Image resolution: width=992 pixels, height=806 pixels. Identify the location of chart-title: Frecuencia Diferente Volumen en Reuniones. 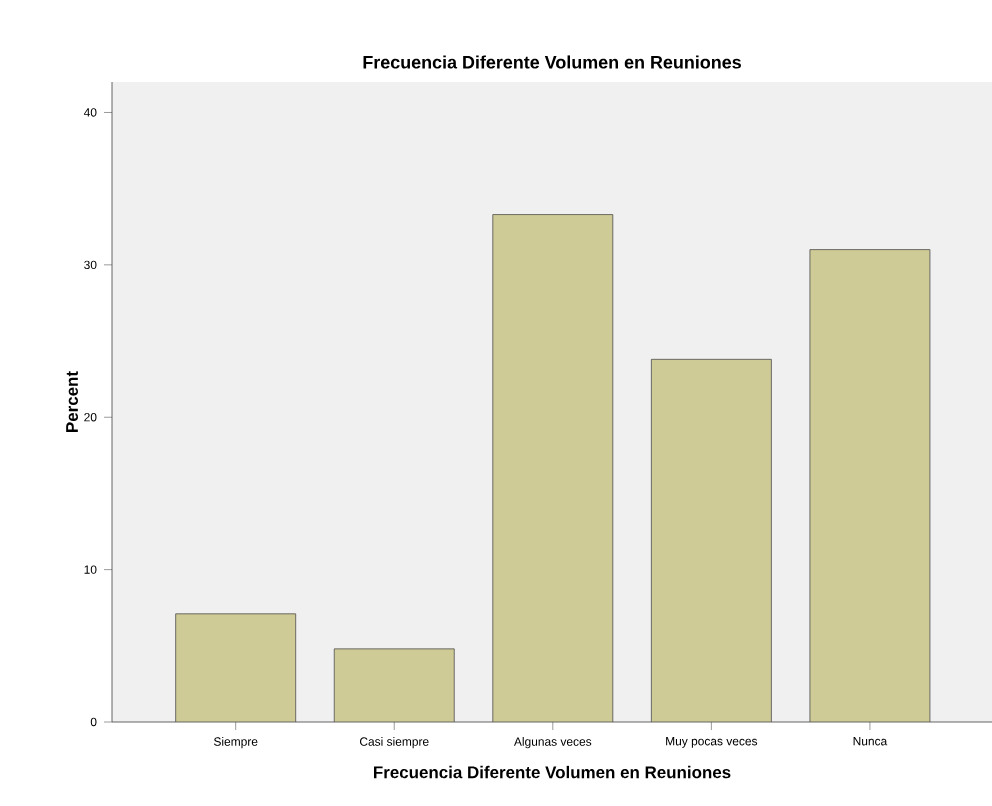
(552, 62).